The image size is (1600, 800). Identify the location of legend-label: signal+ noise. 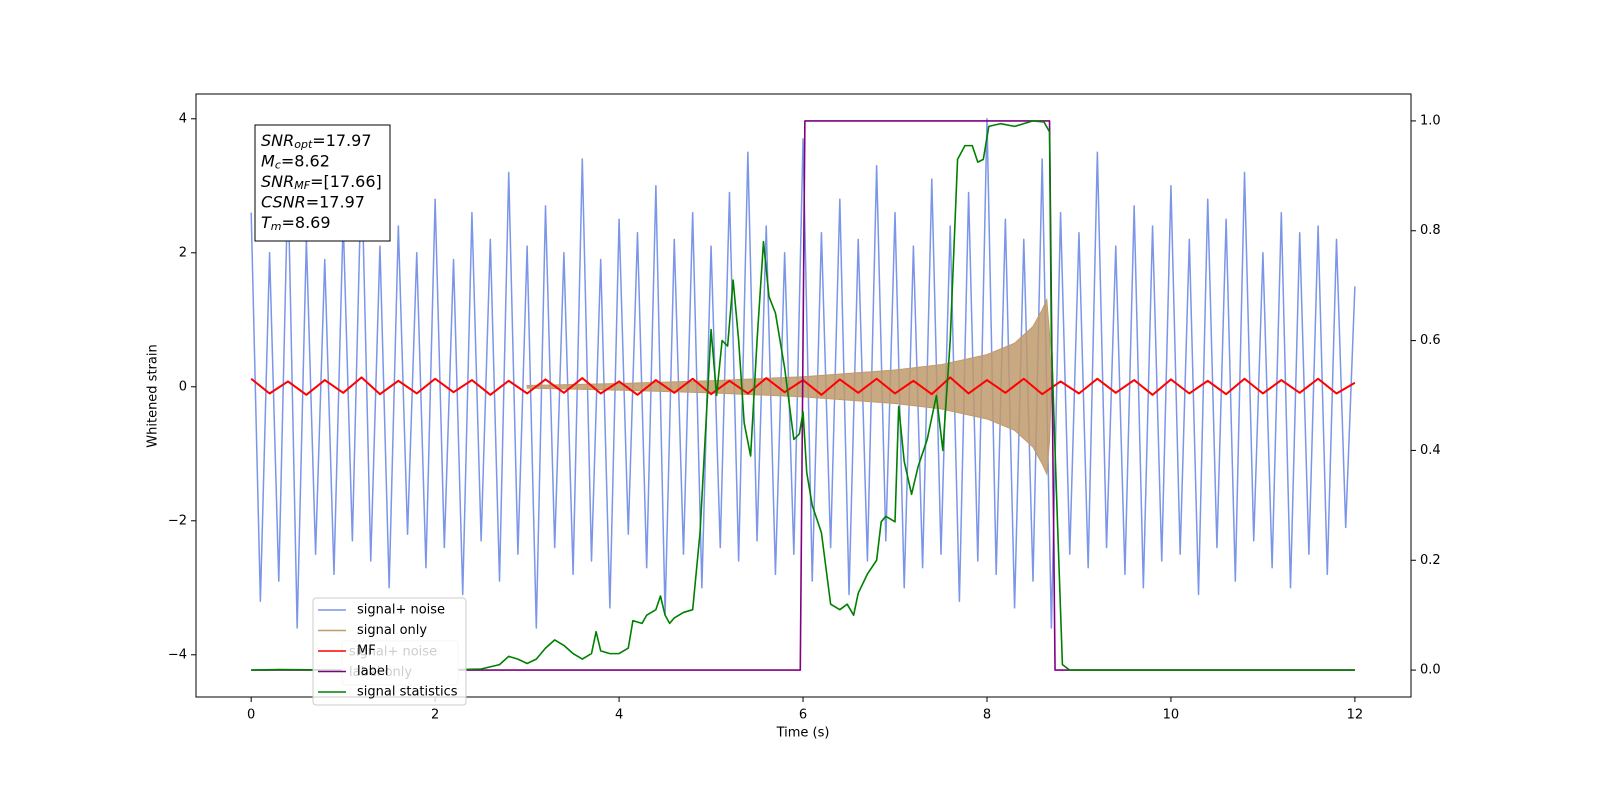
(401, 610).